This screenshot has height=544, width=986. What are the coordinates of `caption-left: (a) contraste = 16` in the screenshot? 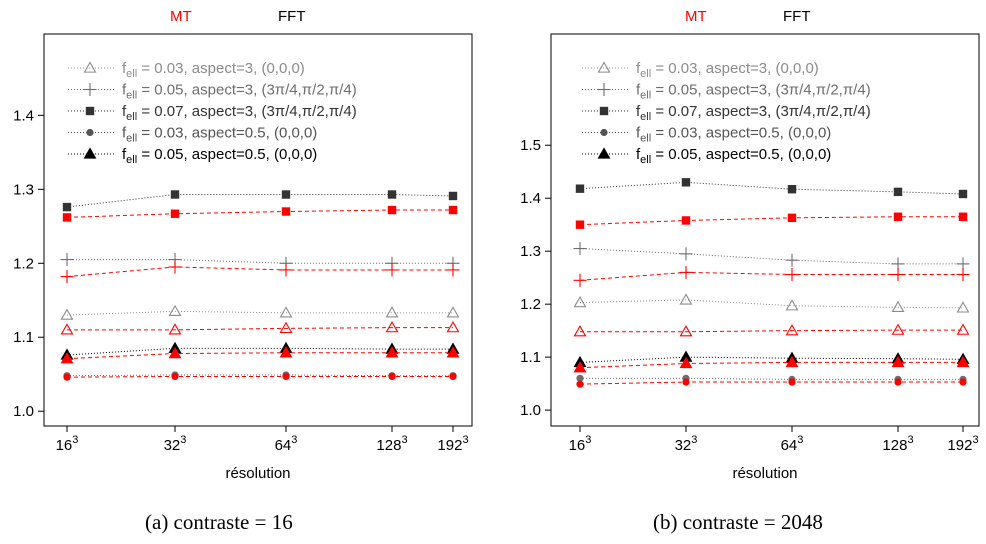 It's located at (219, 522).